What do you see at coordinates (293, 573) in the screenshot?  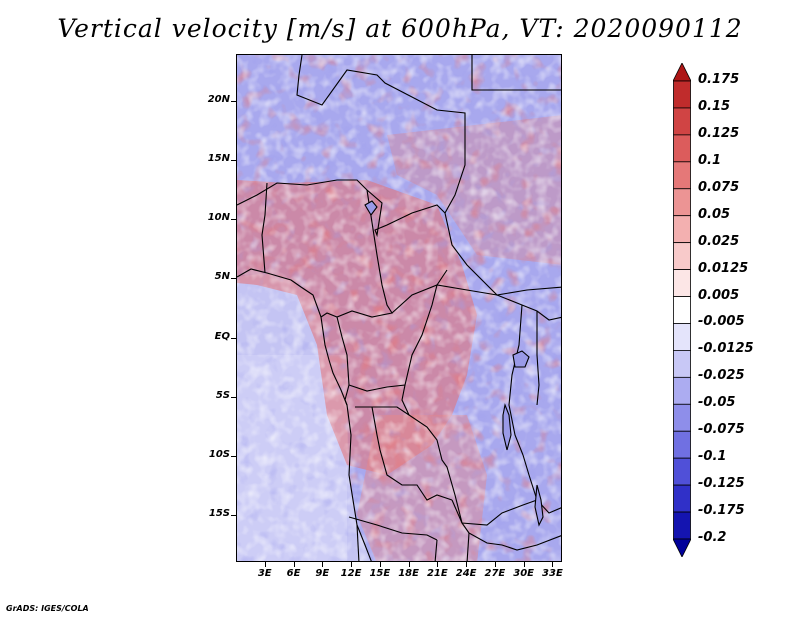 I see `lon-label: 6E` at bounding box center [293, 573].